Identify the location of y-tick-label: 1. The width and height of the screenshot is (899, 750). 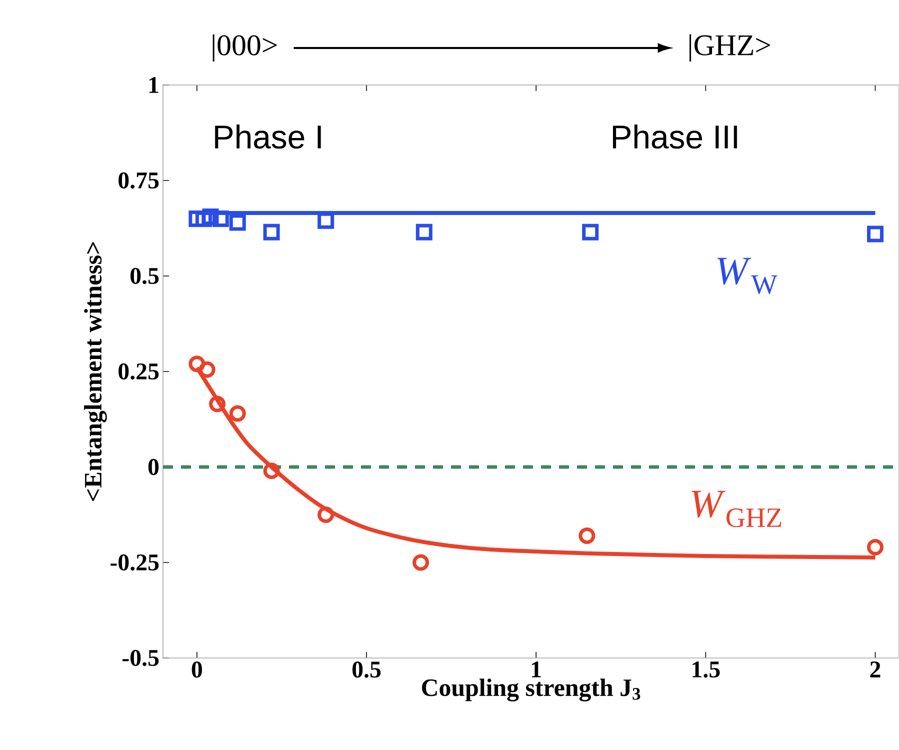
(153, 85).